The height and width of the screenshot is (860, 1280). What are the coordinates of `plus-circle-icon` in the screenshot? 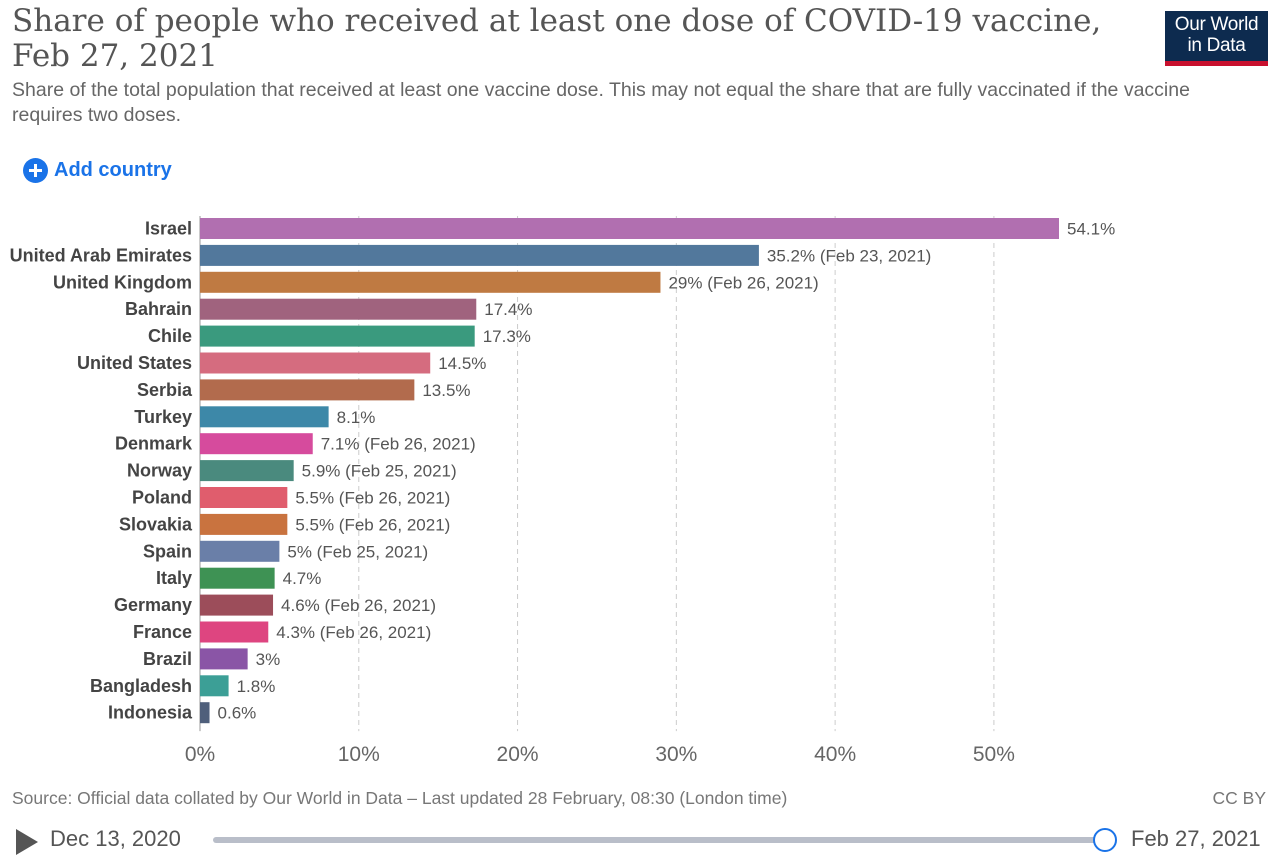 It's located at (35, 170).